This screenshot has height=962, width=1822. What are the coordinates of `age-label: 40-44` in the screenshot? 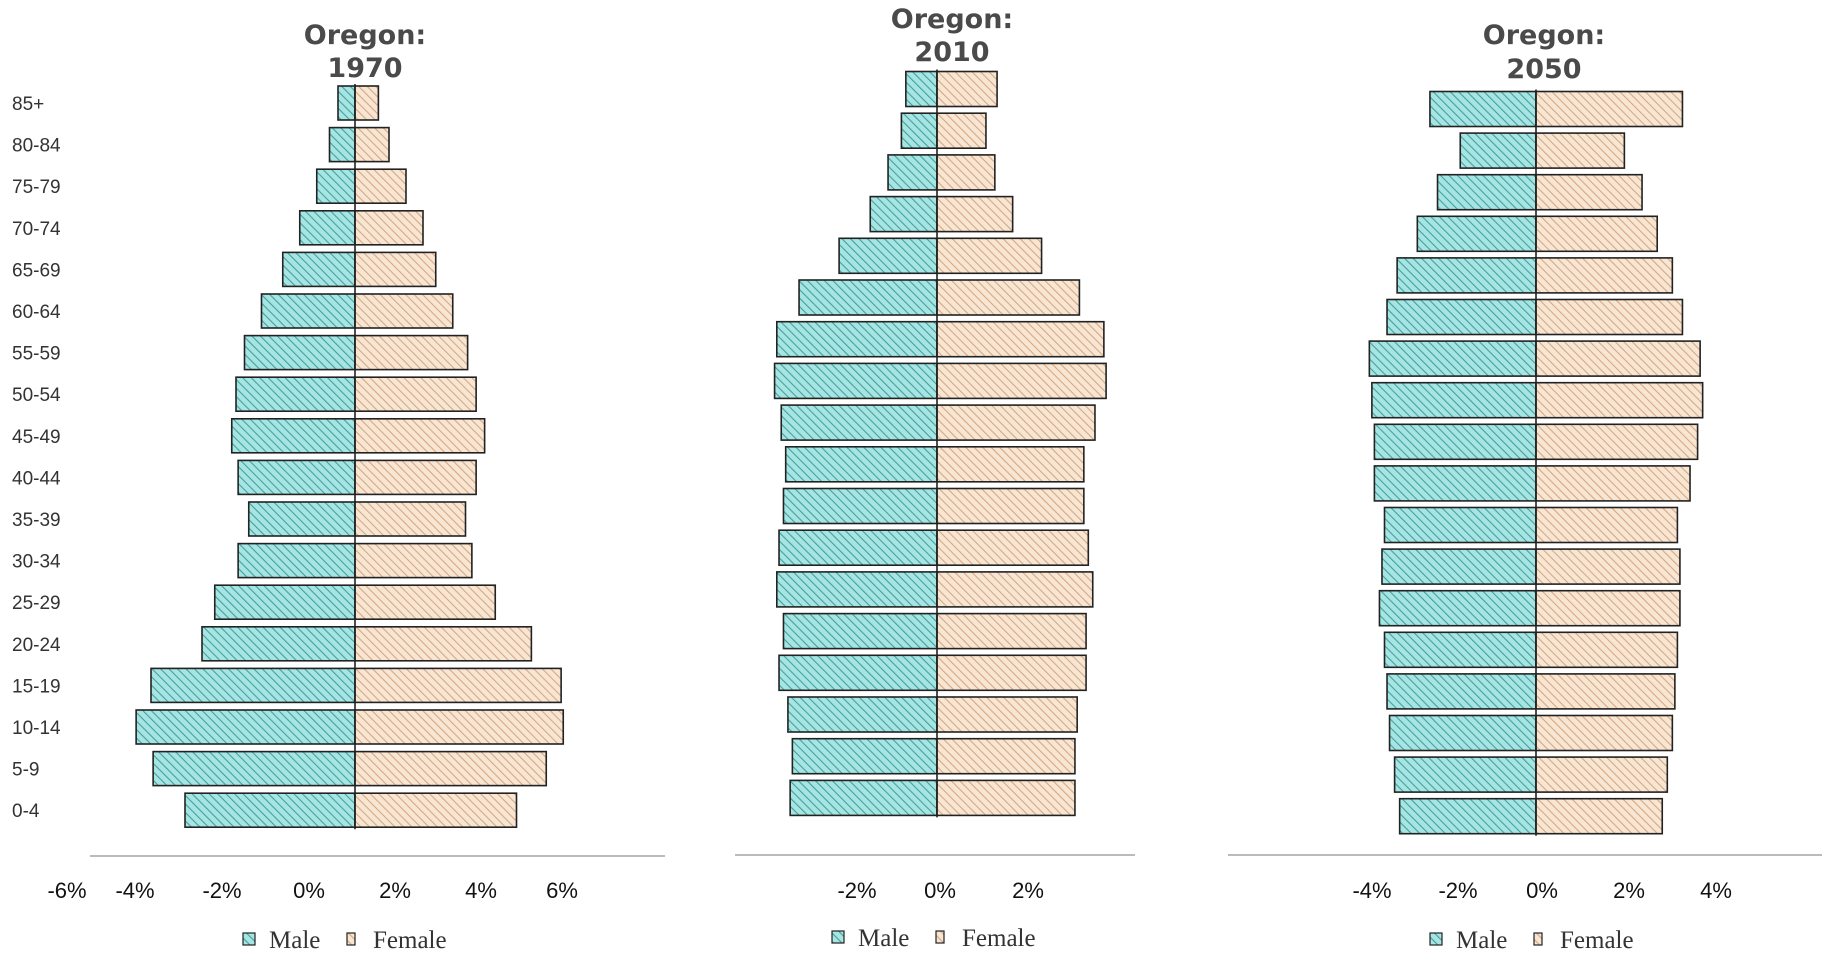 It's located at (36, 478).